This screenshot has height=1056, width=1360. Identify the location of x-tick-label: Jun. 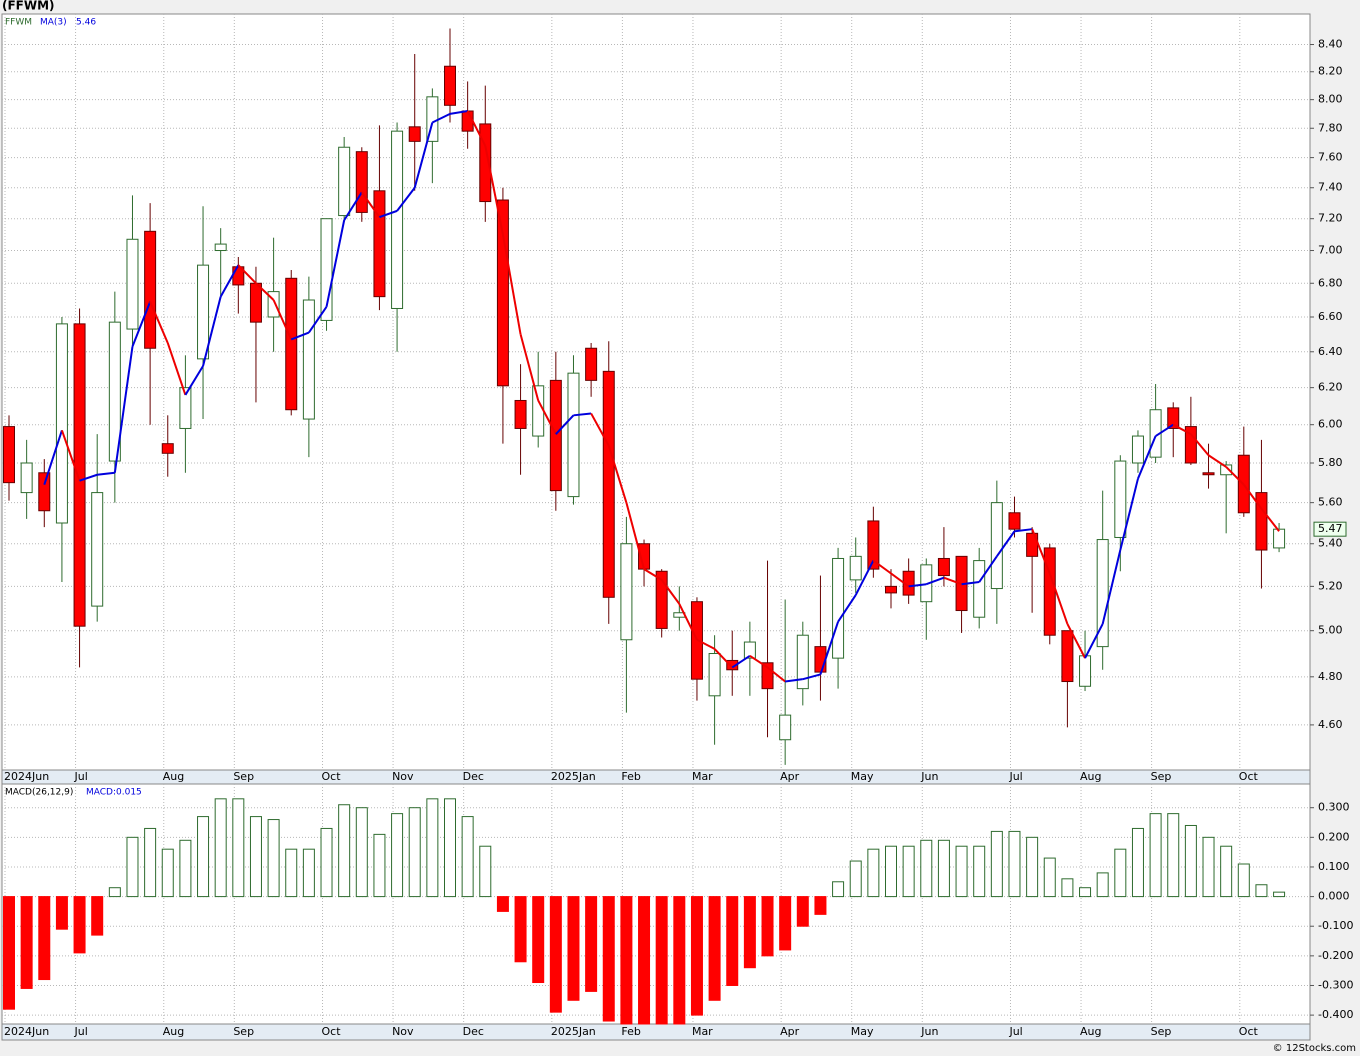
(929, 776).